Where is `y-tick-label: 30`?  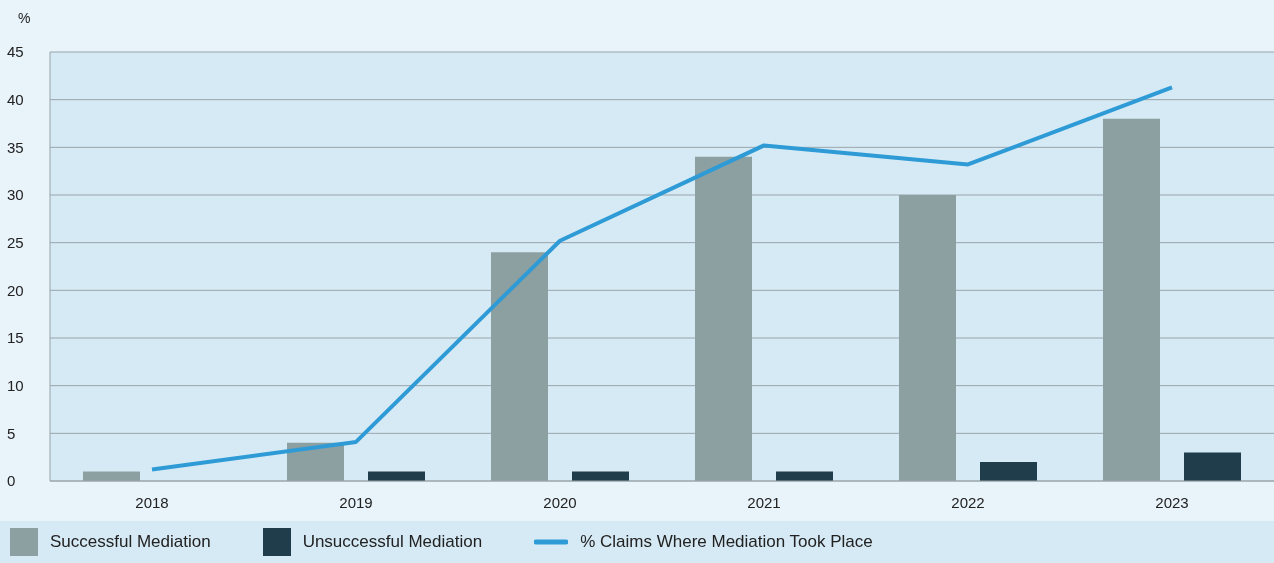
y-tick-label: 30 is located at coordinates (15, 195).